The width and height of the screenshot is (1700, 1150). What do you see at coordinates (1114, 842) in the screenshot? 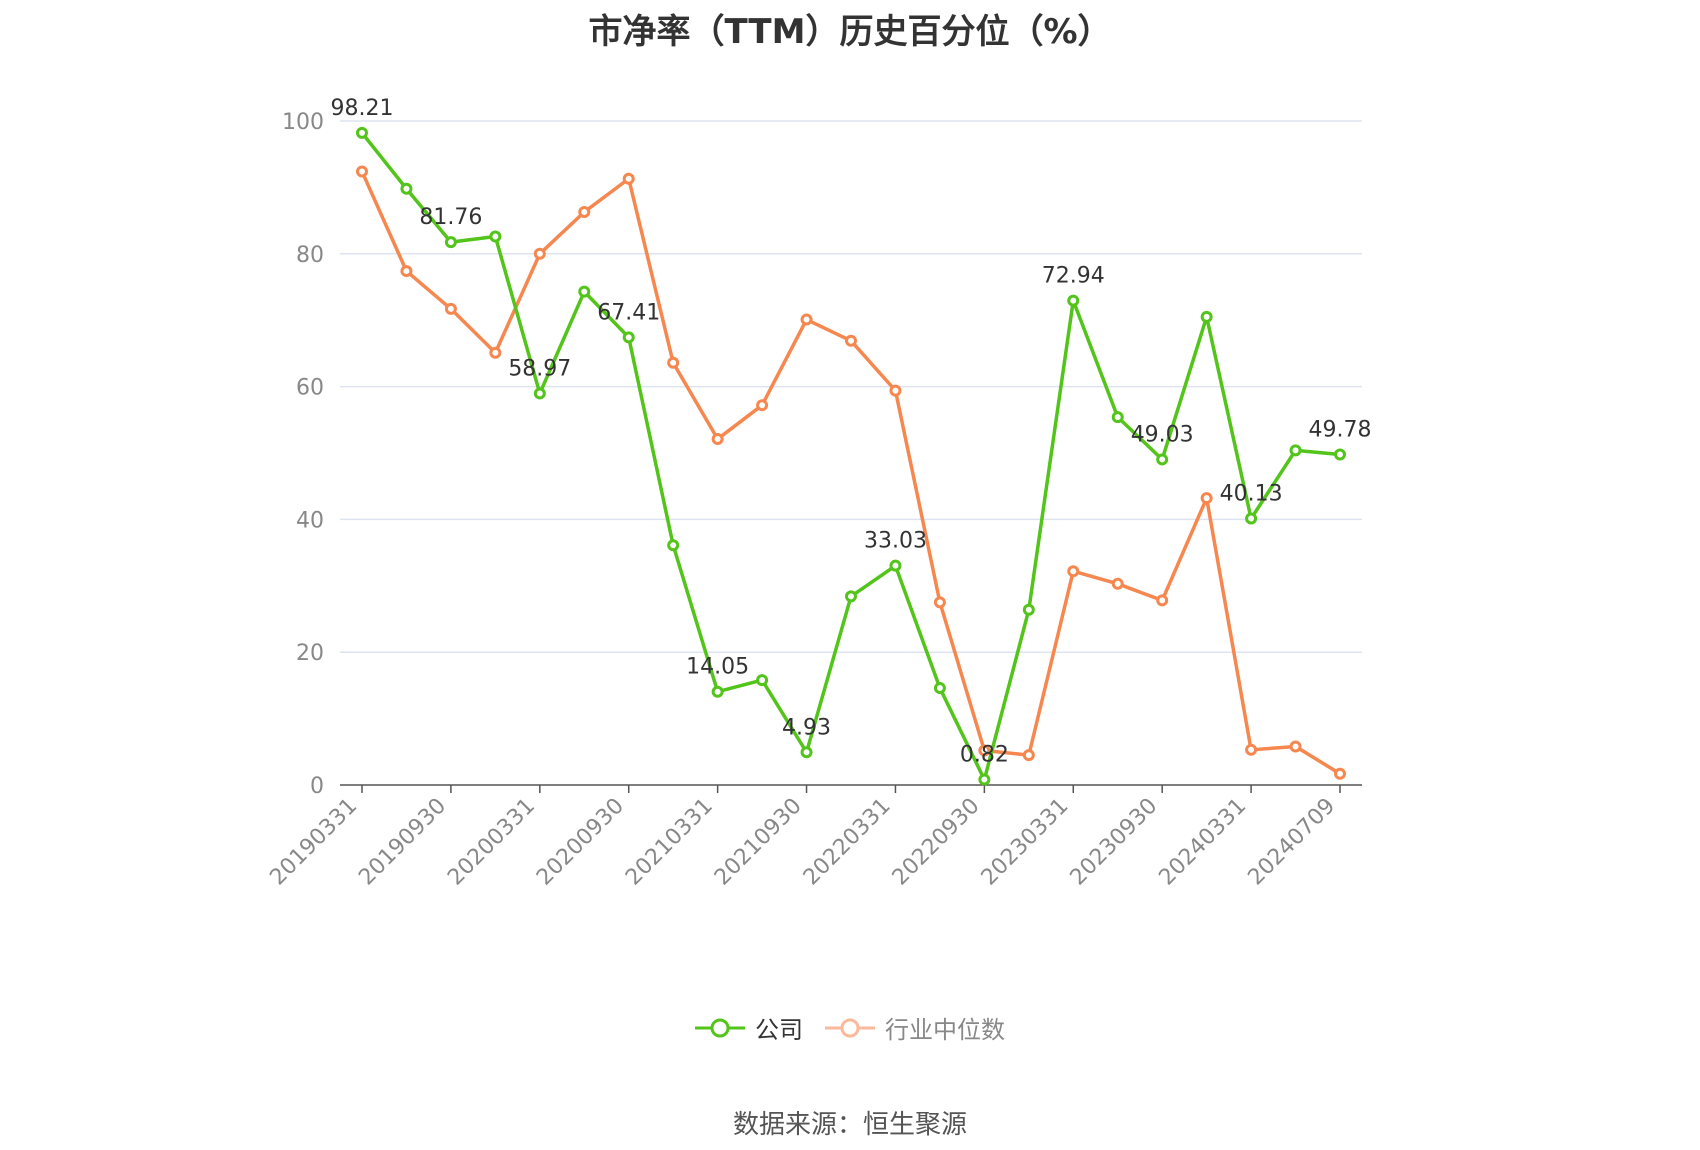
I see `x-tick-label: 20230930` at bounding box center [1114, 842].